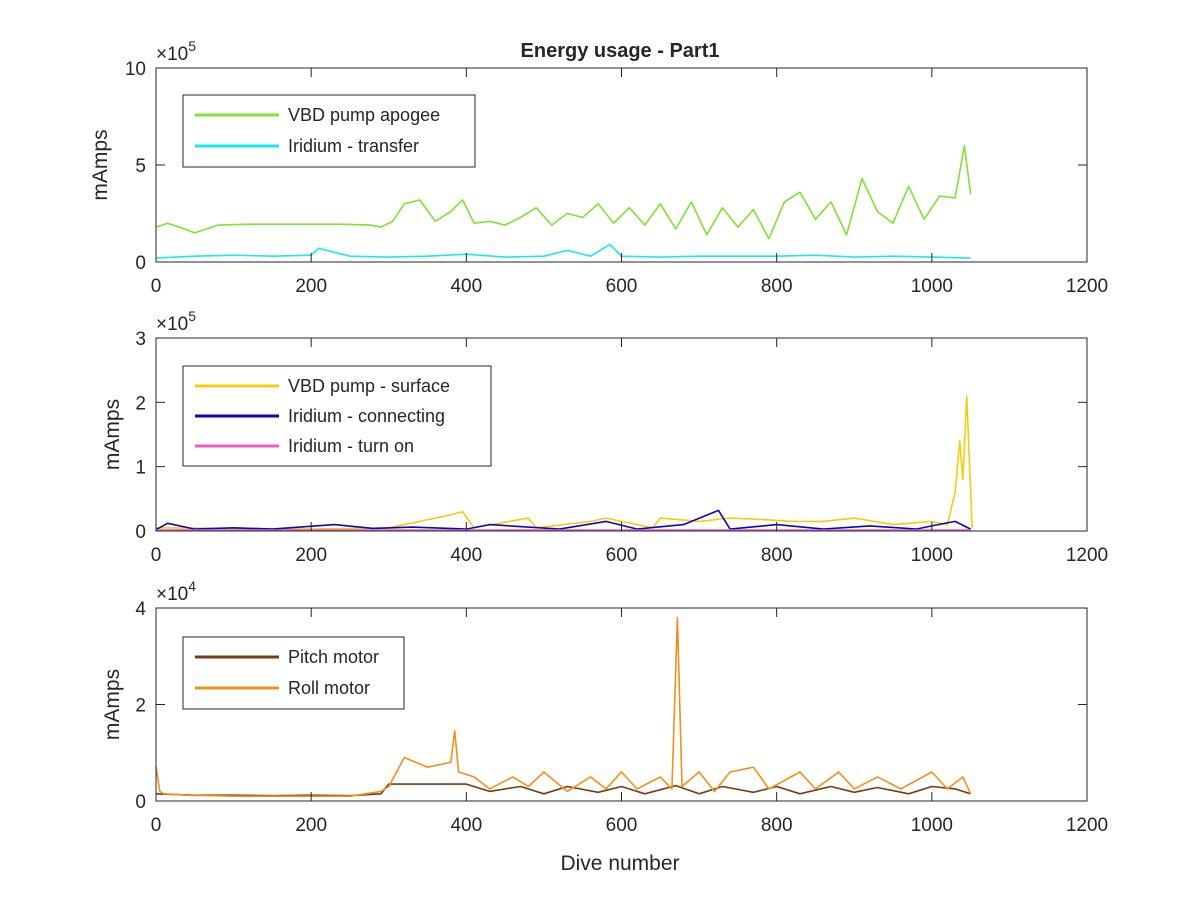 The image size is (1200, 900). I want to click on legend-label: Iridium - connecting, so click(366, 416).